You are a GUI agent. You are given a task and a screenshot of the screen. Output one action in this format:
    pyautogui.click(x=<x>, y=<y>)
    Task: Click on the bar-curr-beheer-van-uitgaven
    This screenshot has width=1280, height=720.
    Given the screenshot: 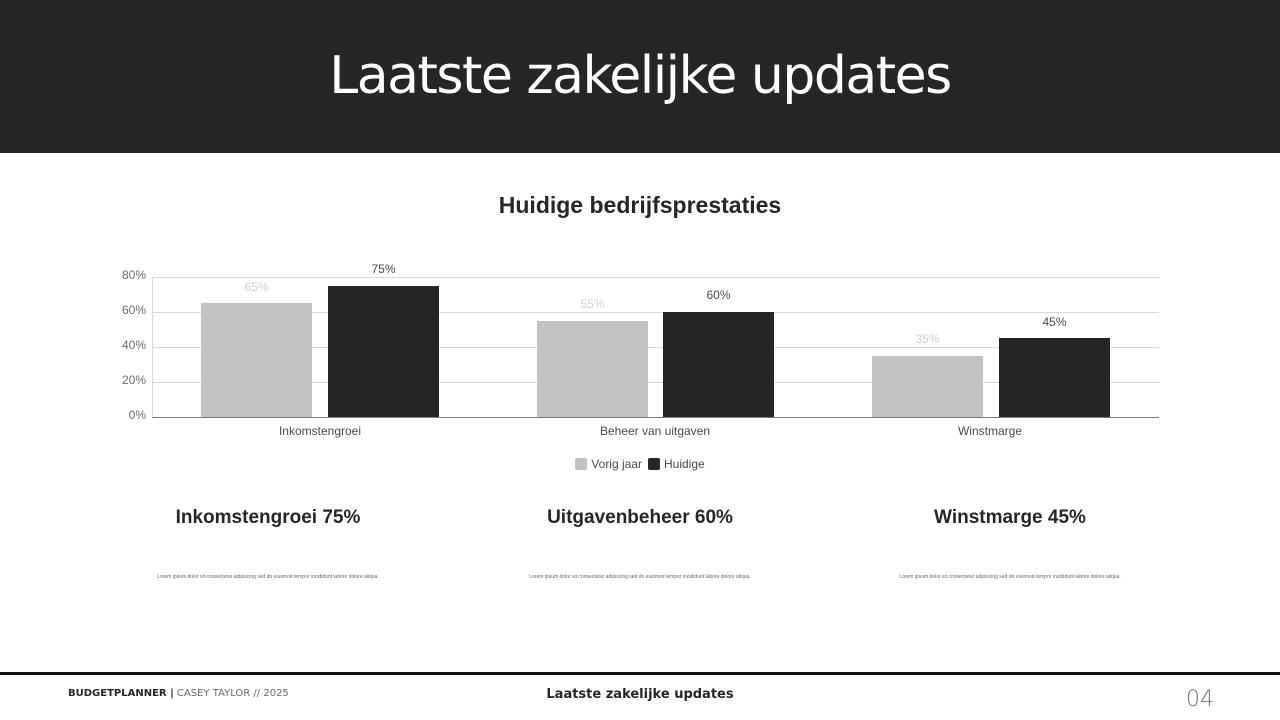 What is the action you would take?
    pyautogui.click(x=718, y=364)
    